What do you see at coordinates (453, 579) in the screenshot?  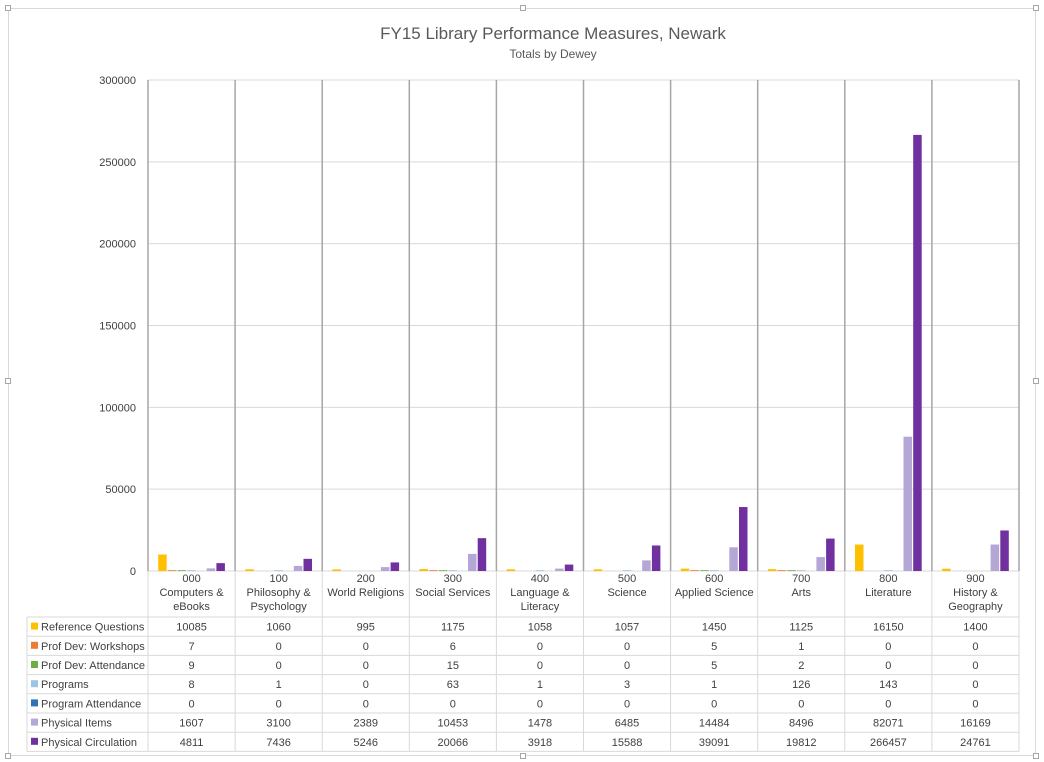 I see `category-label: 300` at bounding box center [453, 579].